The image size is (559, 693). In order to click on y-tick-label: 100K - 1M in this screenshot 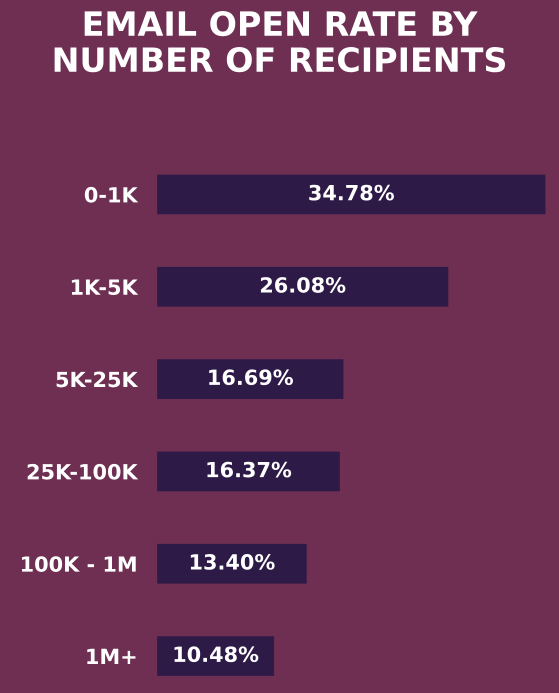, I will do `click(79, 564)`.